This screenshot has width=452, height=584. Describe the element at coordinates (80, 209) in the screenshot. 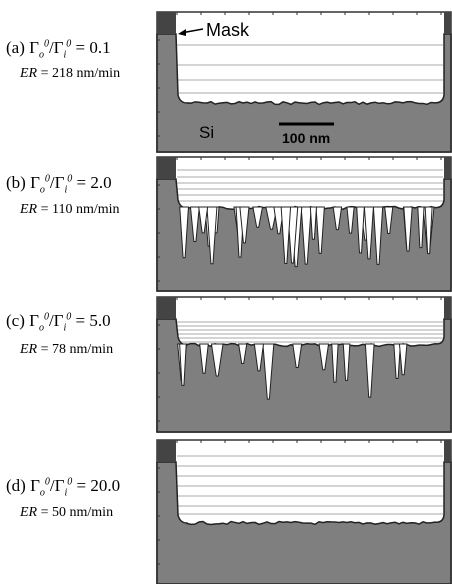

I see `er-value: = 110 nm/min` at that location.